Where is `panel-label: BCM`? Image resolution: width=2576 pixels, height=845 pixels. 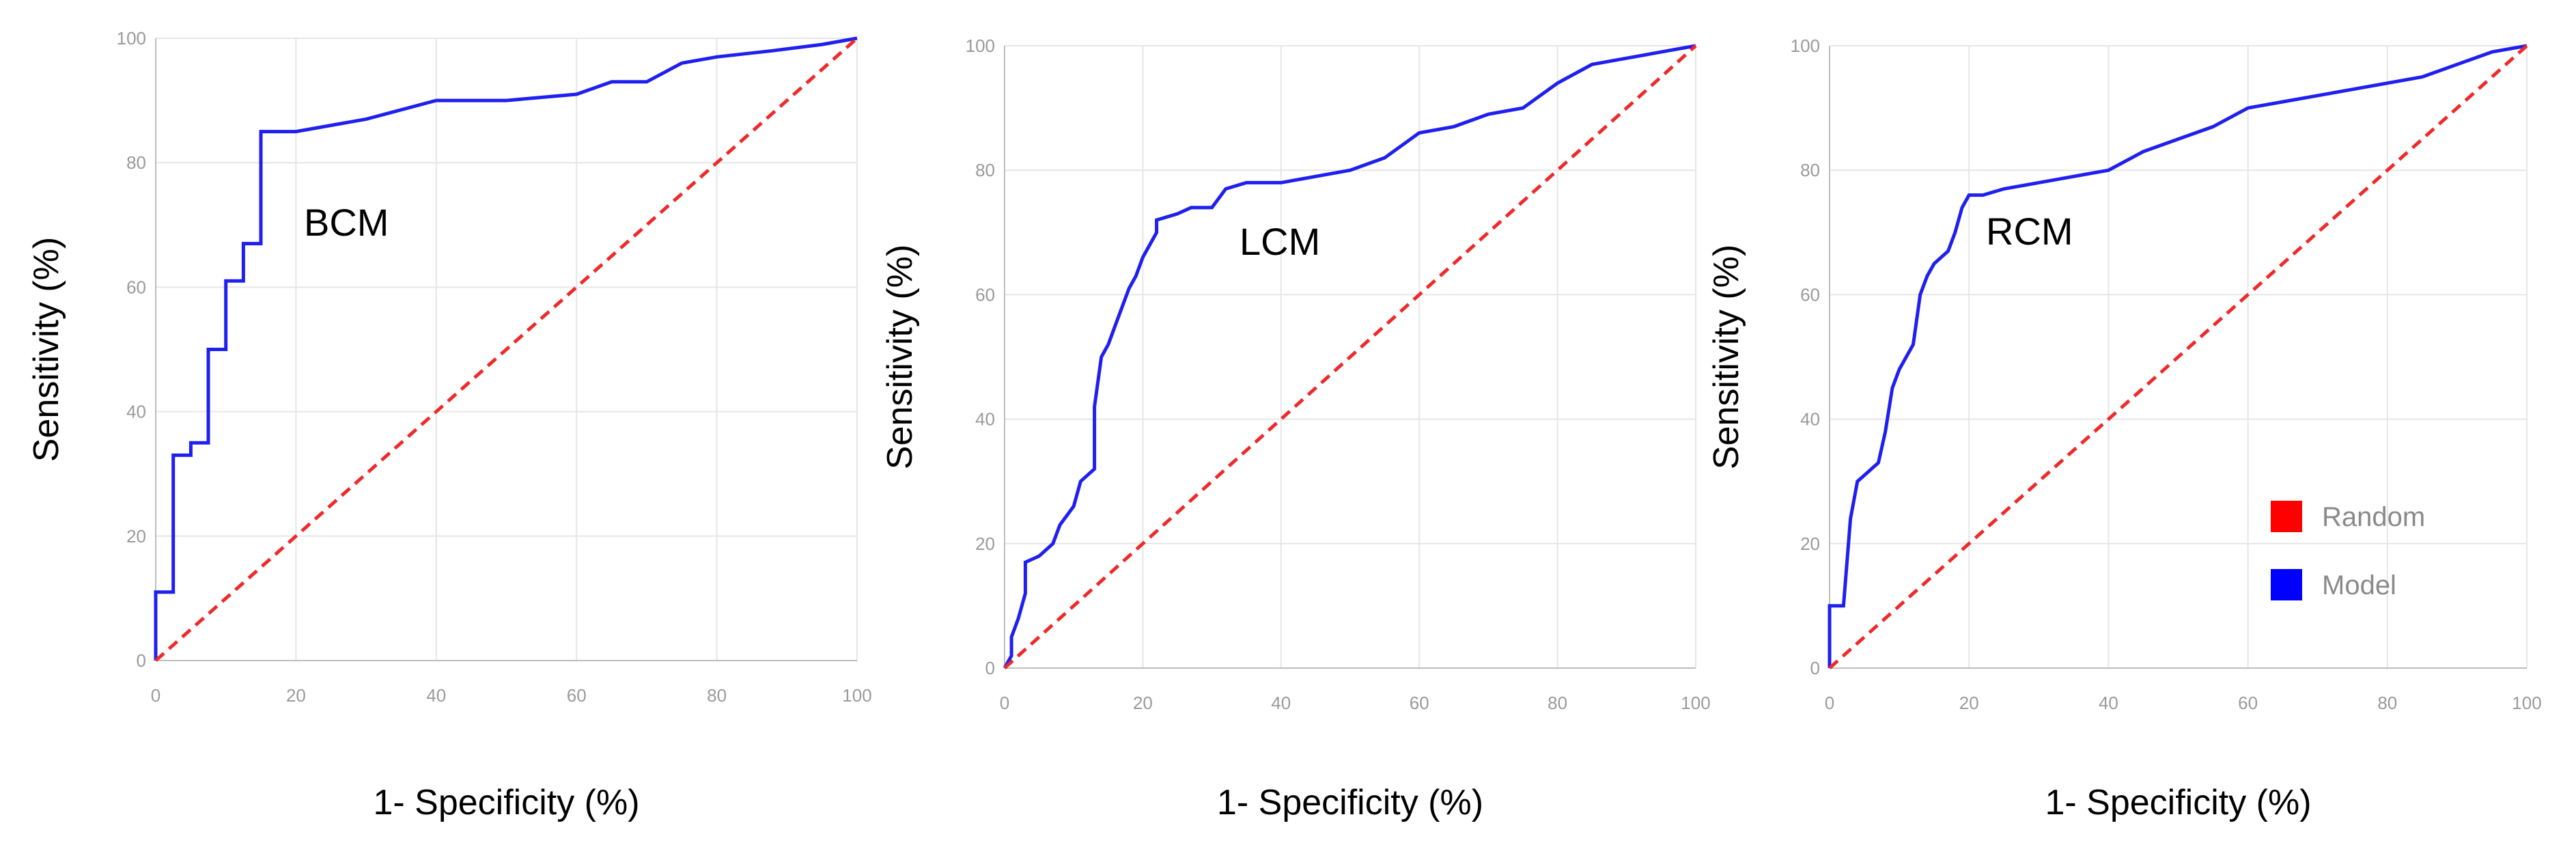
panel-label: BCM is located at coordinates (346, 223).